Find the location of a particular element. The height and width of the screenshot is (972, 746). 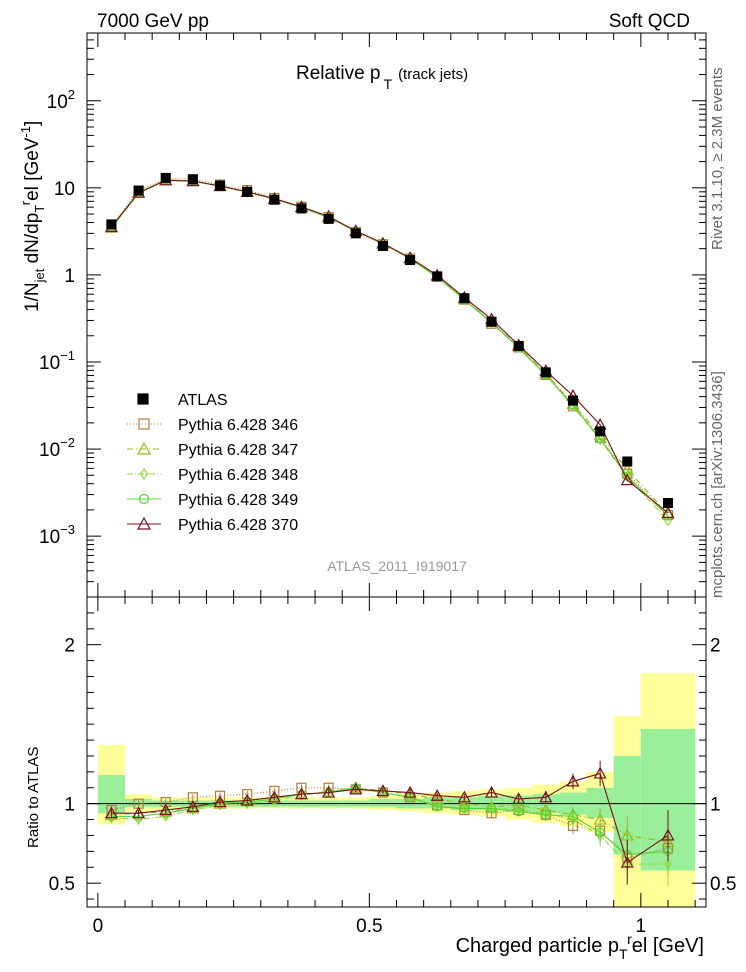

ratio-y-tick-label-right: 1 is located at coordinates (715, 805).